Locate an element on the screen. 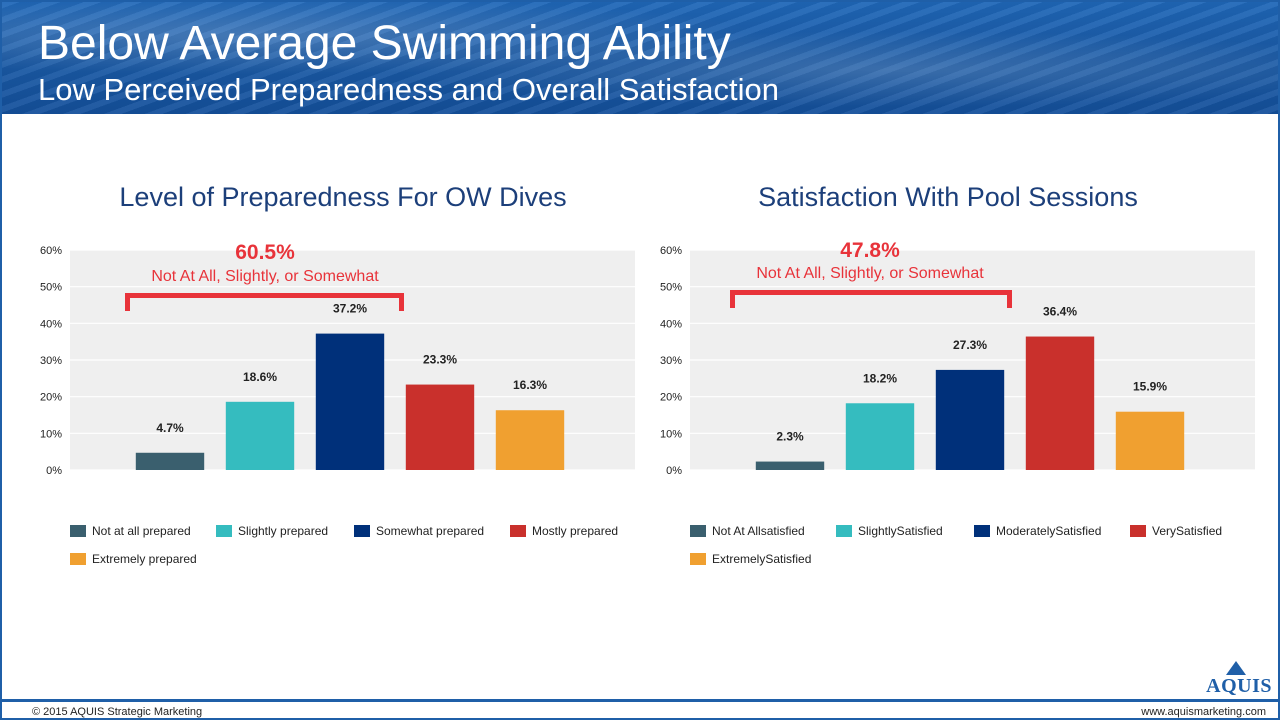 Image resolution: width=1280 pixels, height=720 pixels. right-callout-value: 47.8% is located at coordinates (870, 250).